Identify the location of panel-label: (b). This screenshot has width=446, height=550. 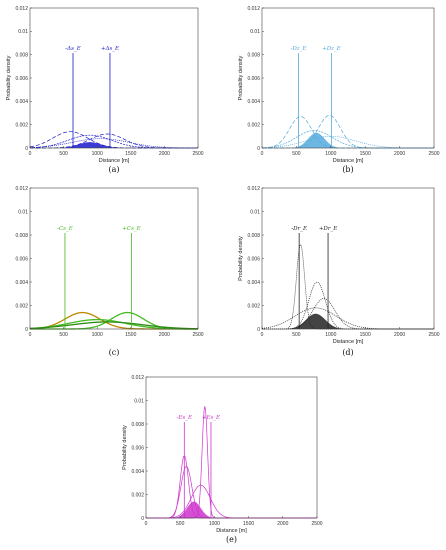
(347, 169).